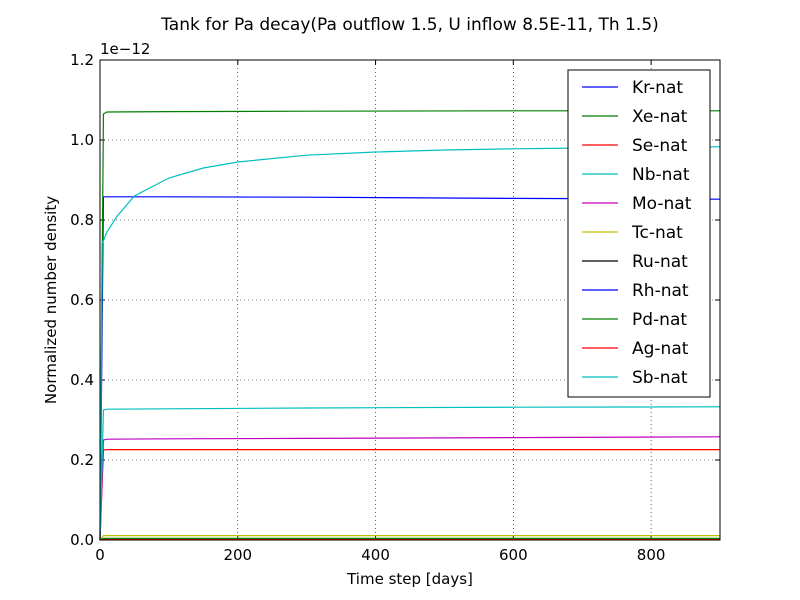 The image size is (800, 600). Describe the element at coordinates (82, 140) in the screenshot. I see `y-tick-label: 1.0` at that location.